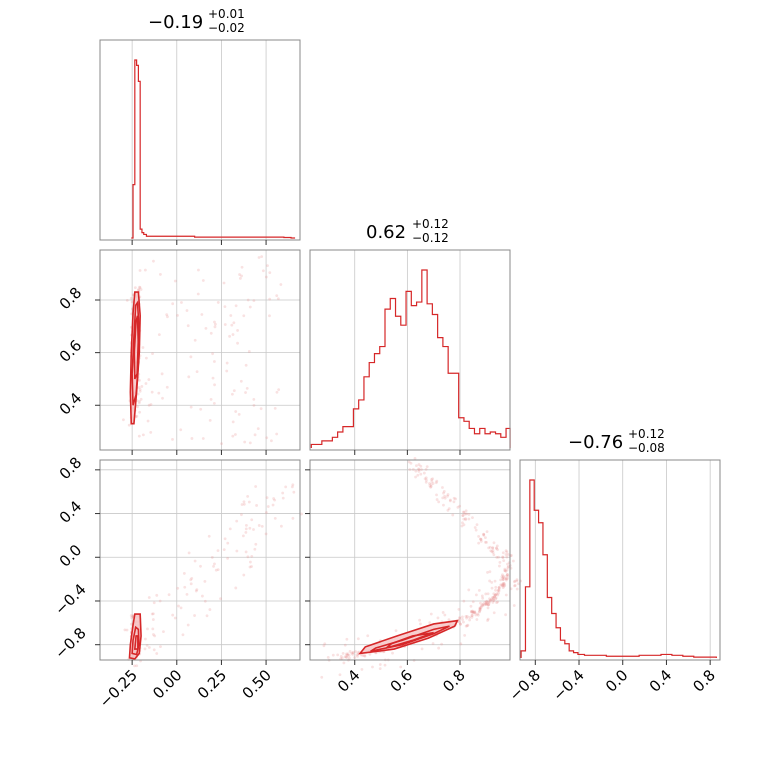 The height and width of the screenshot is (760, 760). Describe the element at coordinates (430, 238) in the screenshot. I see `title-lower-param-1: −0.12` at that location.